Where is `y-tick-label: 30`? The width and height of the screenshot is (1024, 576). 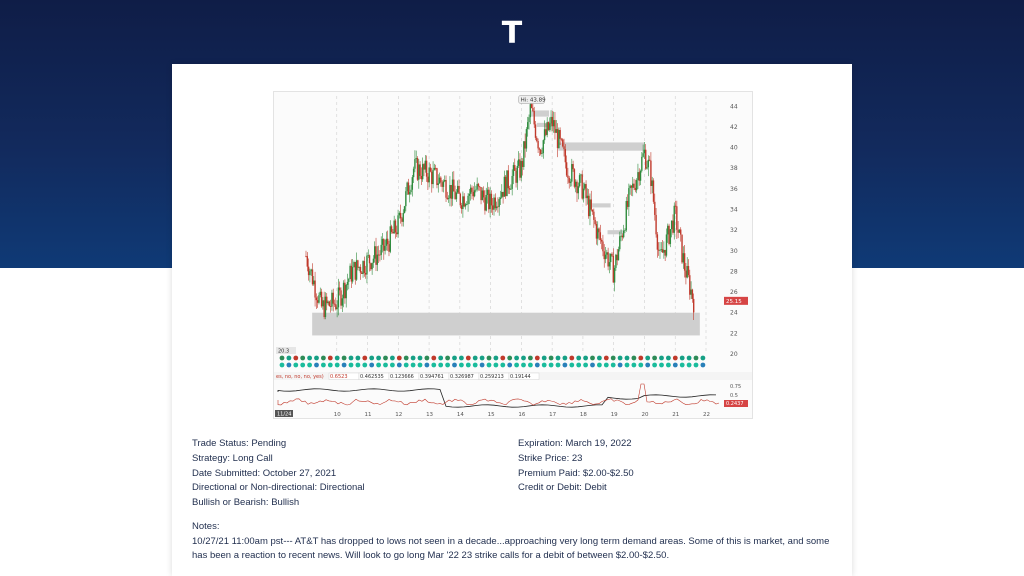
y-tick-label: 30 is located at coordinates (734, 251).